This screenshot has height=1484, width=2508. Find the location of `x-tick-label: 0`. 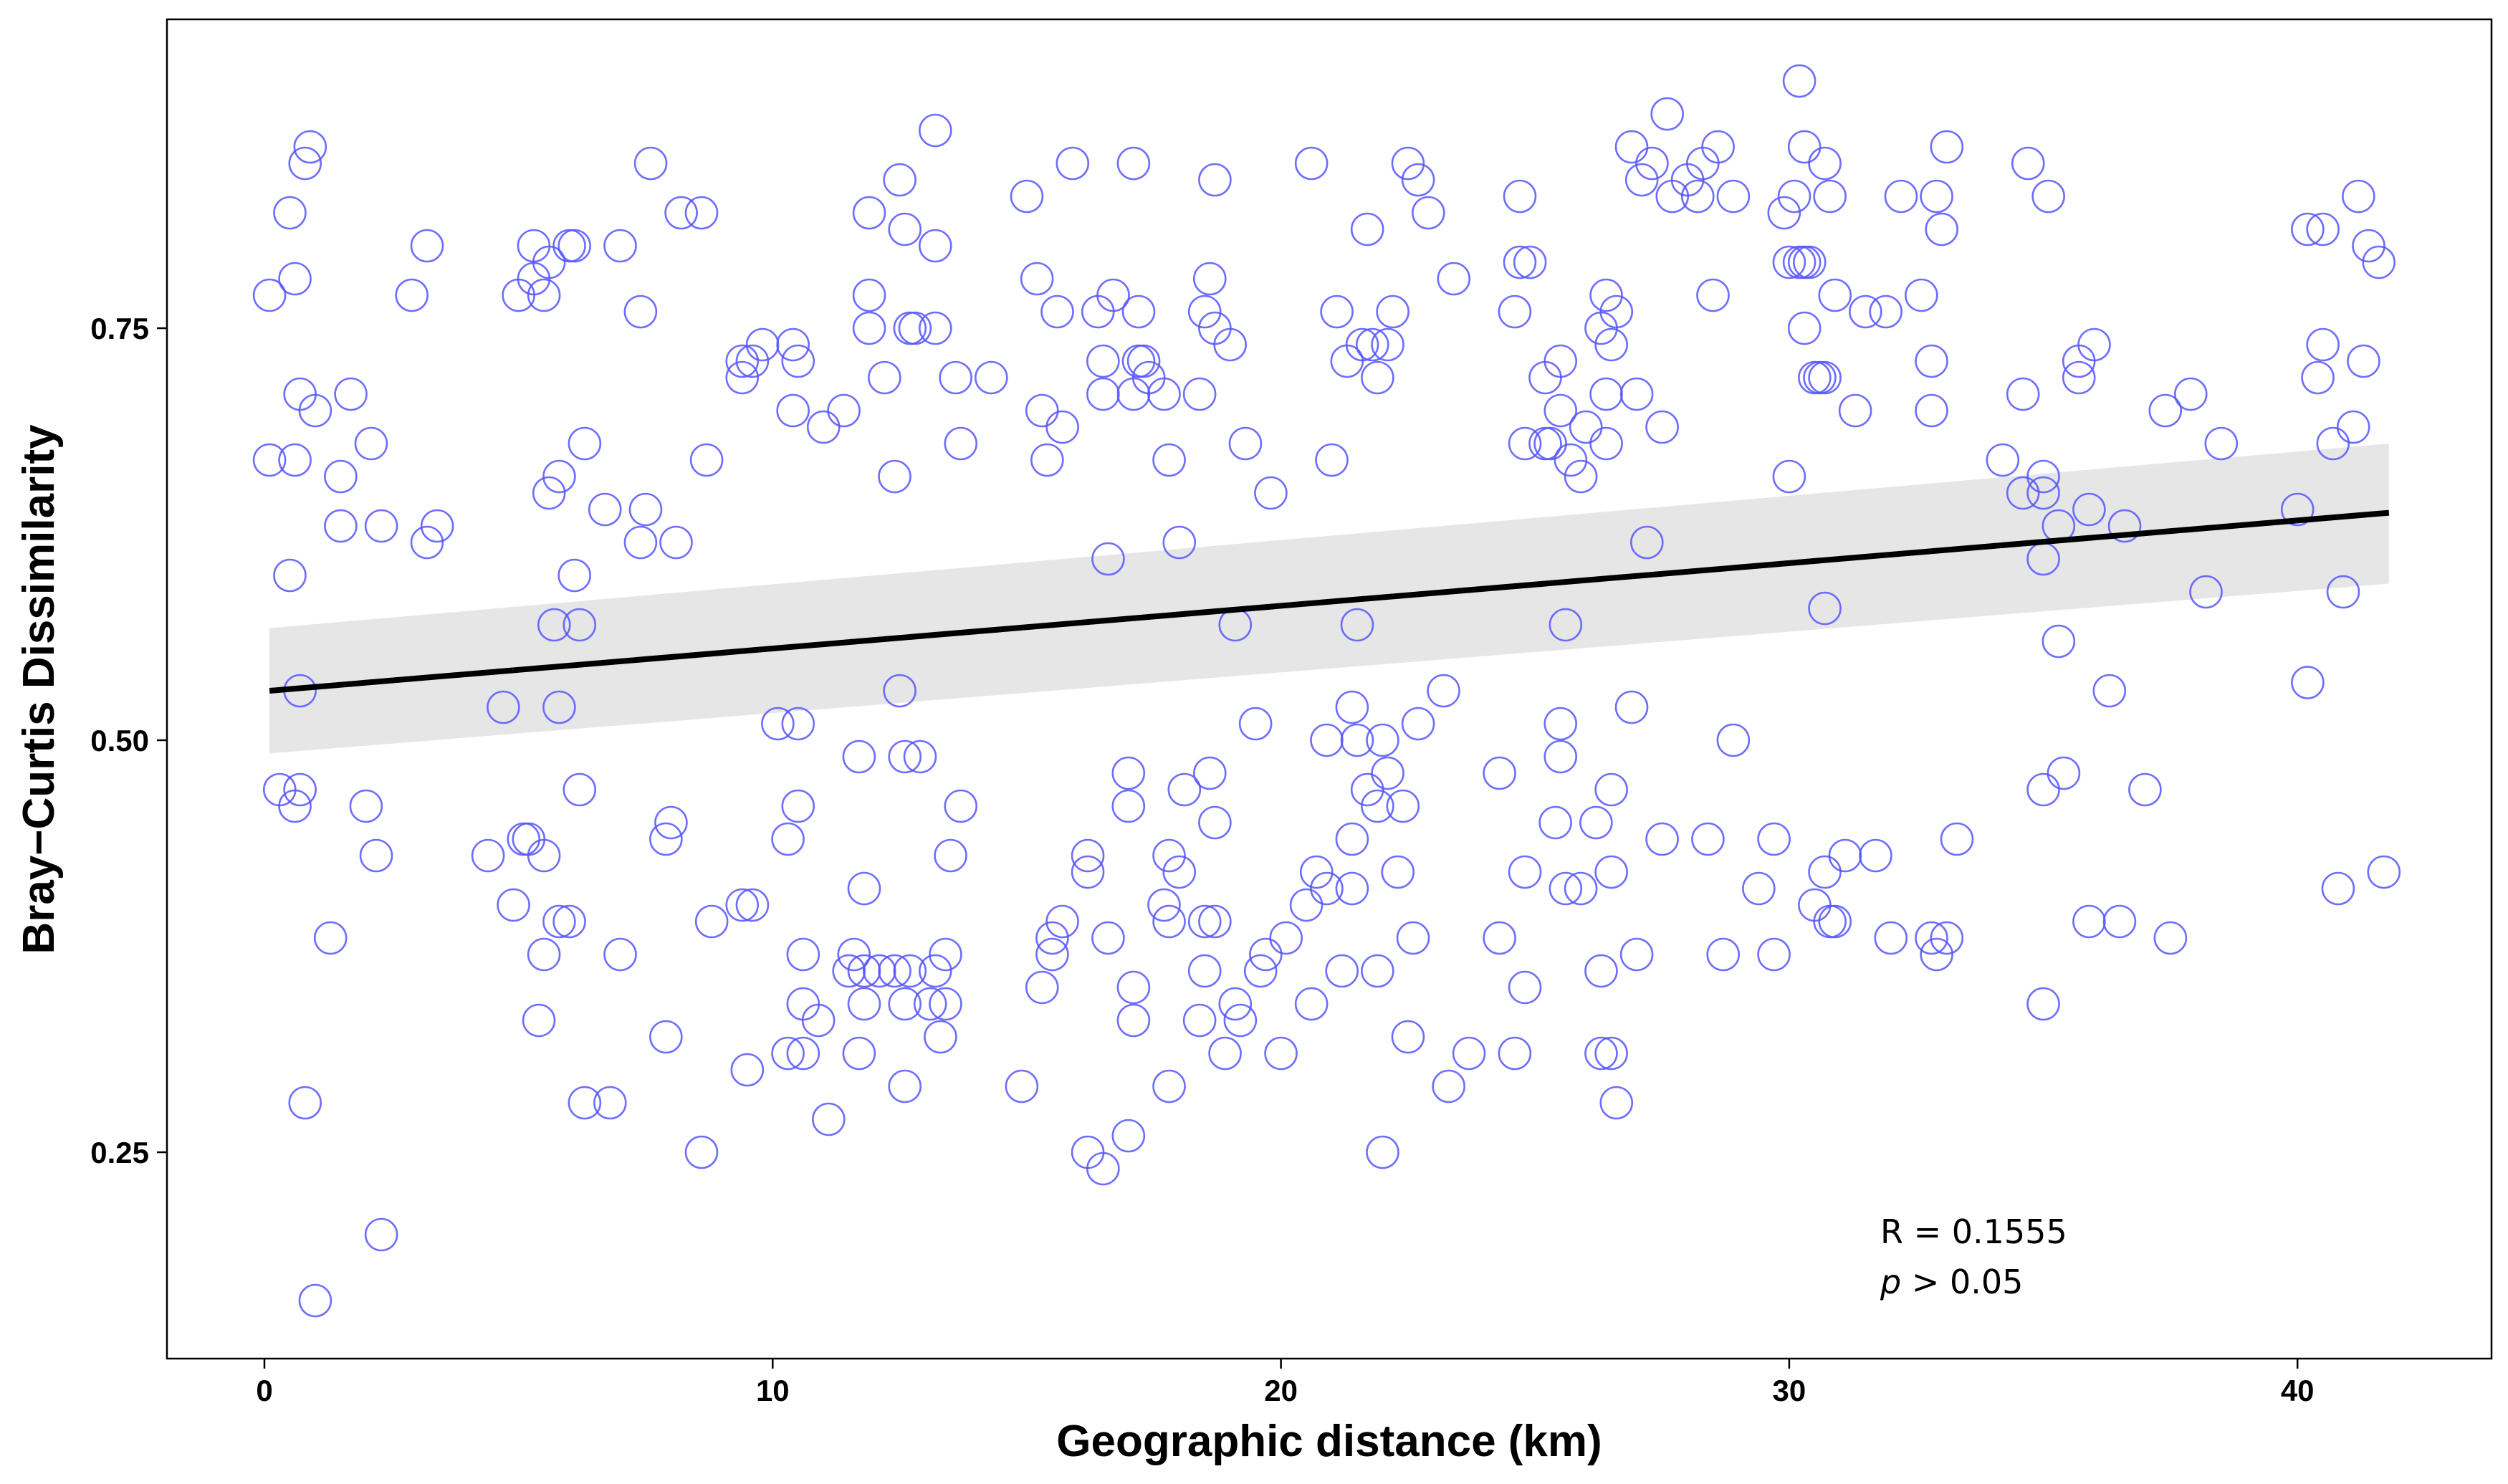

x-tick-label: 0 is located at coordinates (264, 1390).